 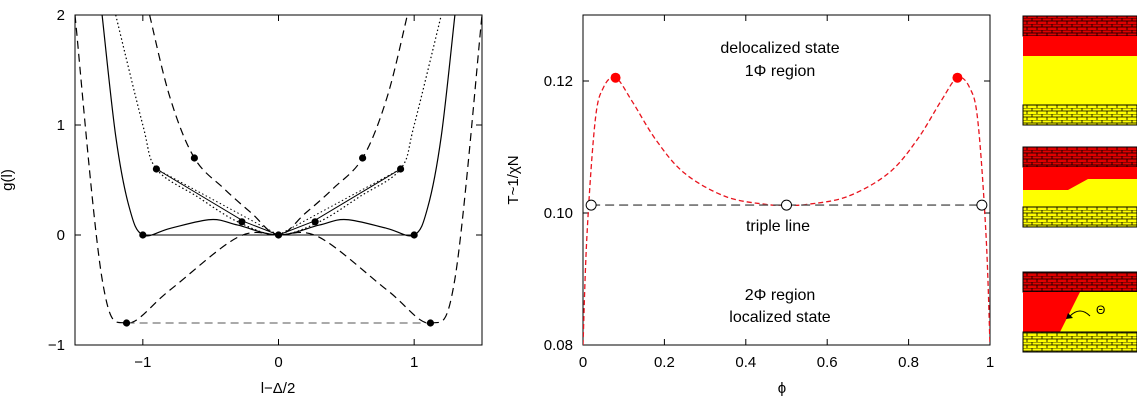 What do you see at coordinates (142, 362) in the screenshot?
I see `left-xtick-label: −1` at bounding box center [142, 362].